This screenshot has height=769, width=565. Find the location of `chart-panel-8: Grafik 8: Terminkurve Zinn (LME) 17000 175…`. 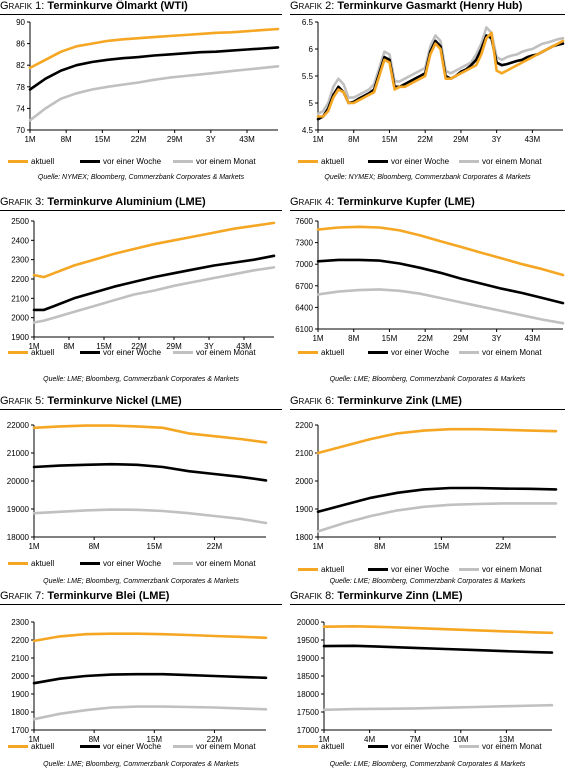

chart-panel-8: Grafik 8: Terminkurve Zinn (LME) 17000 175… is located at coordinates (427, 679).